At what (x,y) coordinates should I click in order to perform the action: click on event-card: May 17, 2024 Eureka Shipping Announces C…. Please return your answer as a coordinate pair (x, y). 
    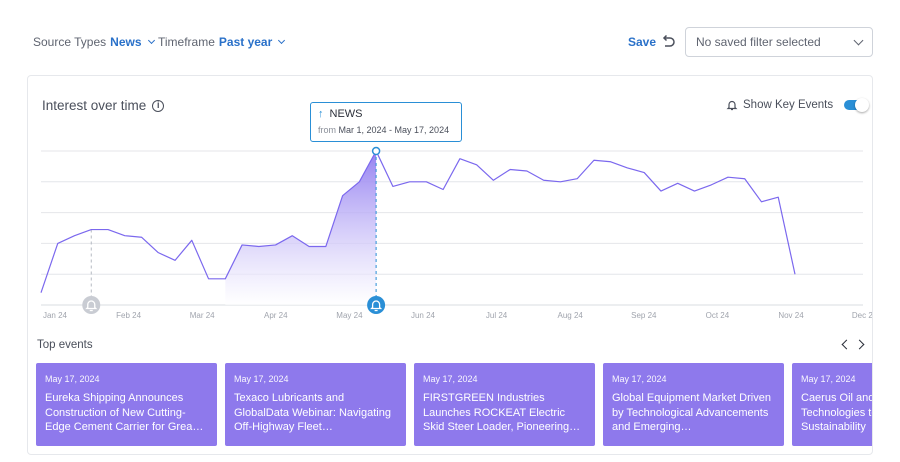
    Looking at the image, I should click on (126, 404).